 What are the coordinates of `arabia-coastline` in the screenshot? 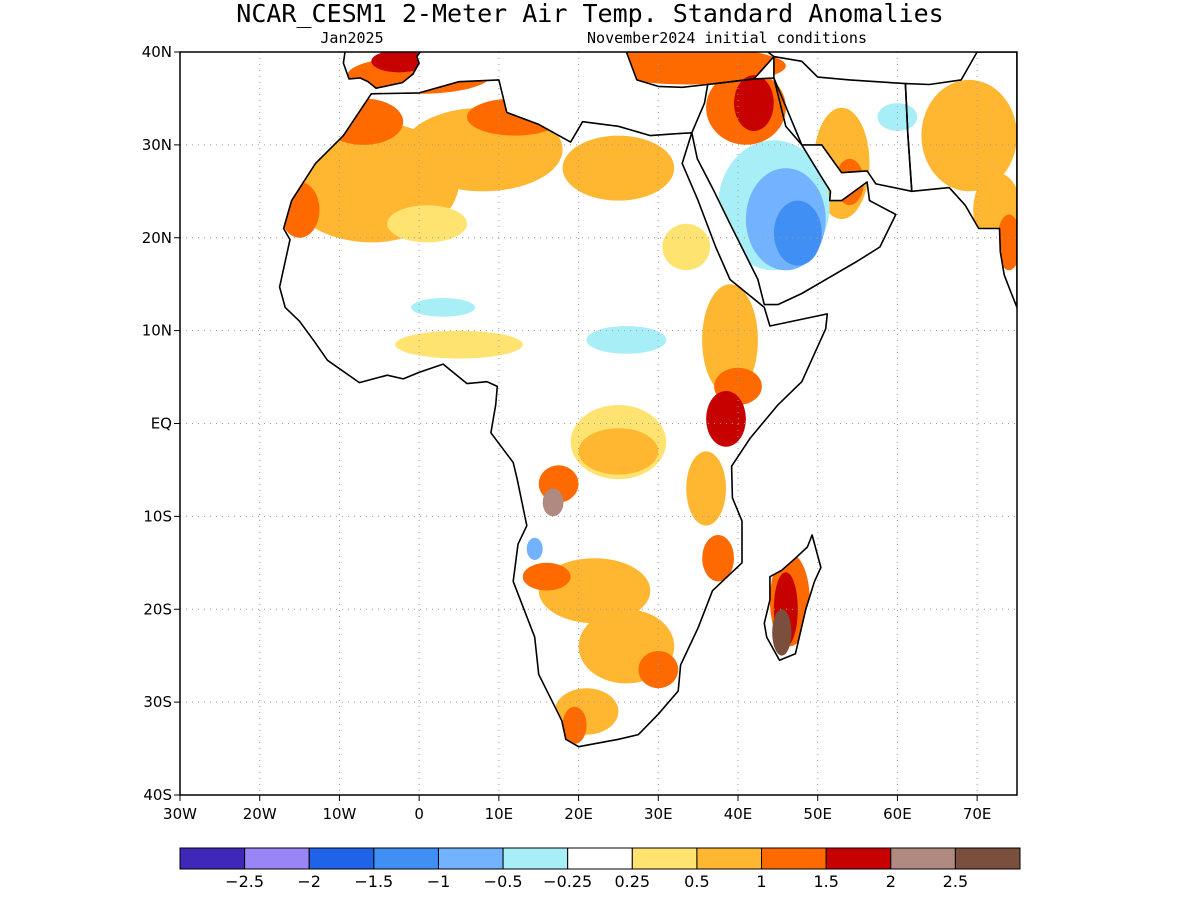 It's located at (793, 191).